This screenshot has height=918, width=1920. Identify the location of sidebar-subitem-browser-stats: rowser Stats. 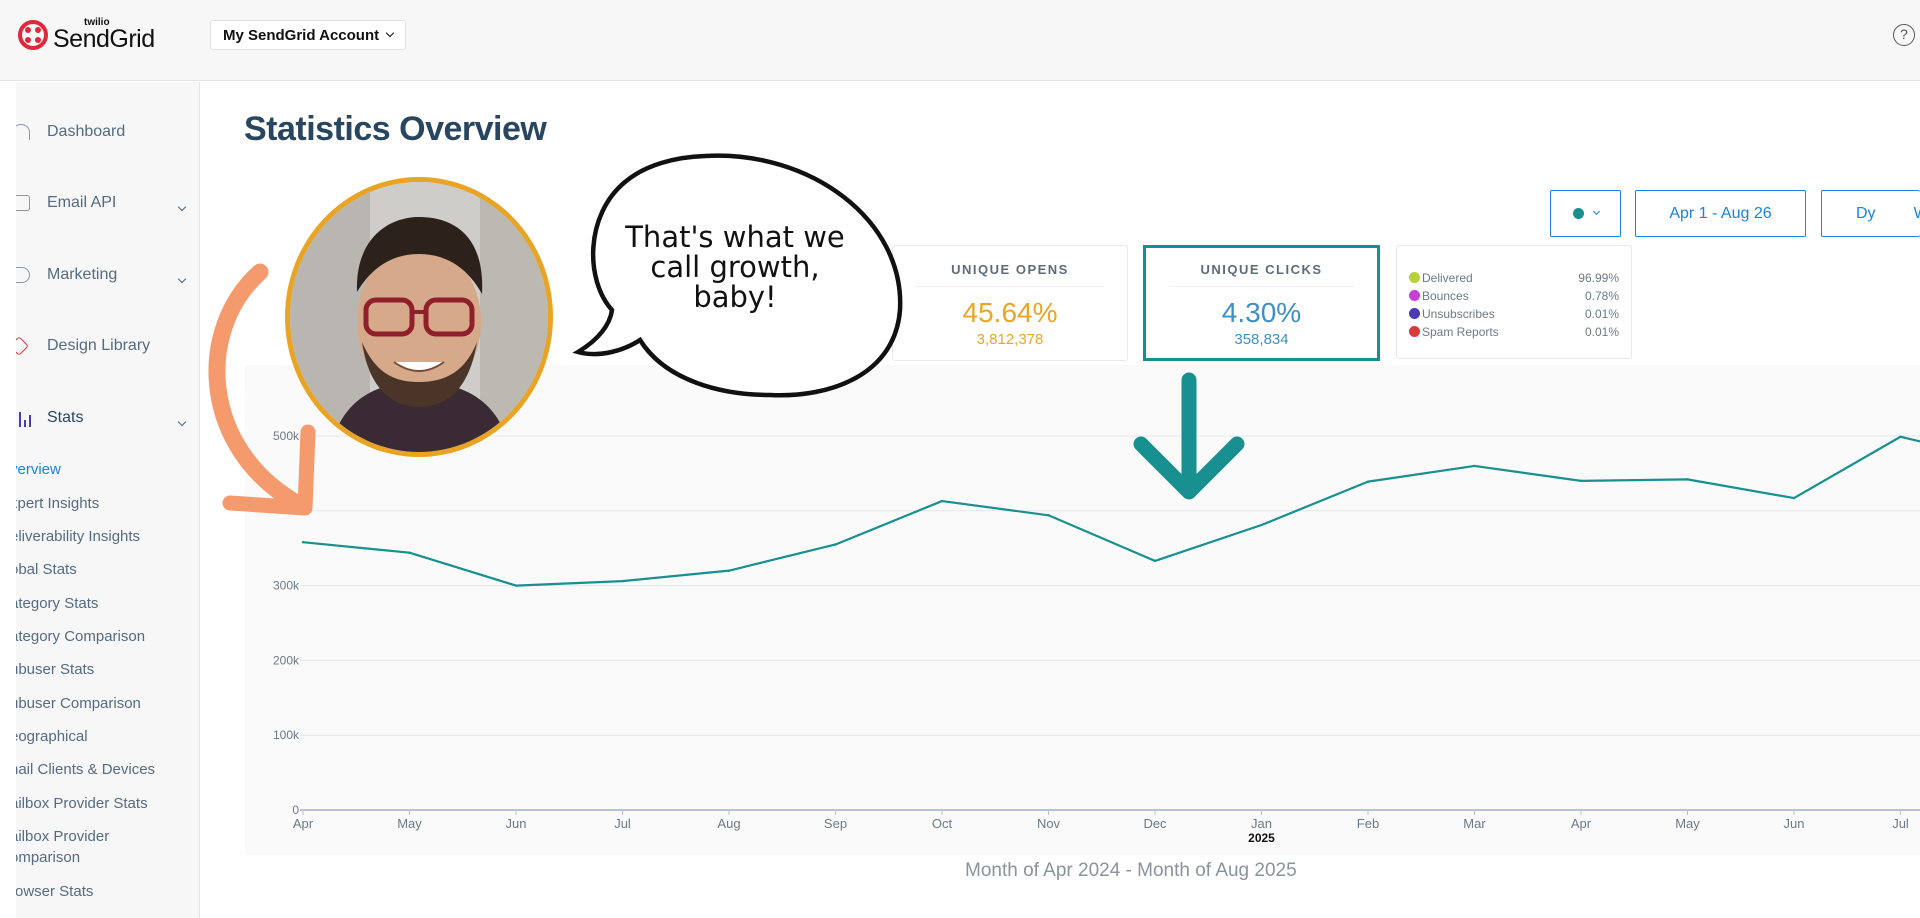
(55, 891).